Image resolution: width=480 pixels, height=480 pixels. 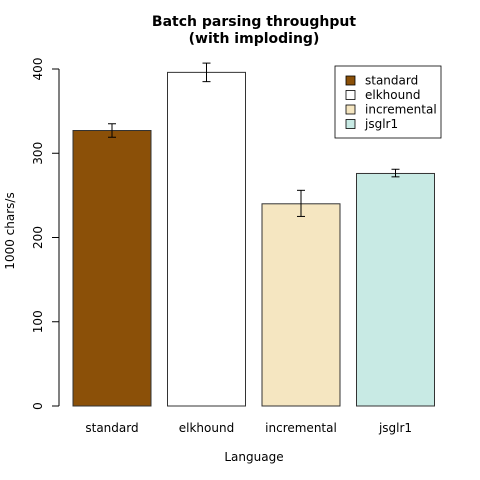 What do you see at coordinates (112, 268) in the screenshot?
I see `bar-standard` at bounding box center [112, 268].